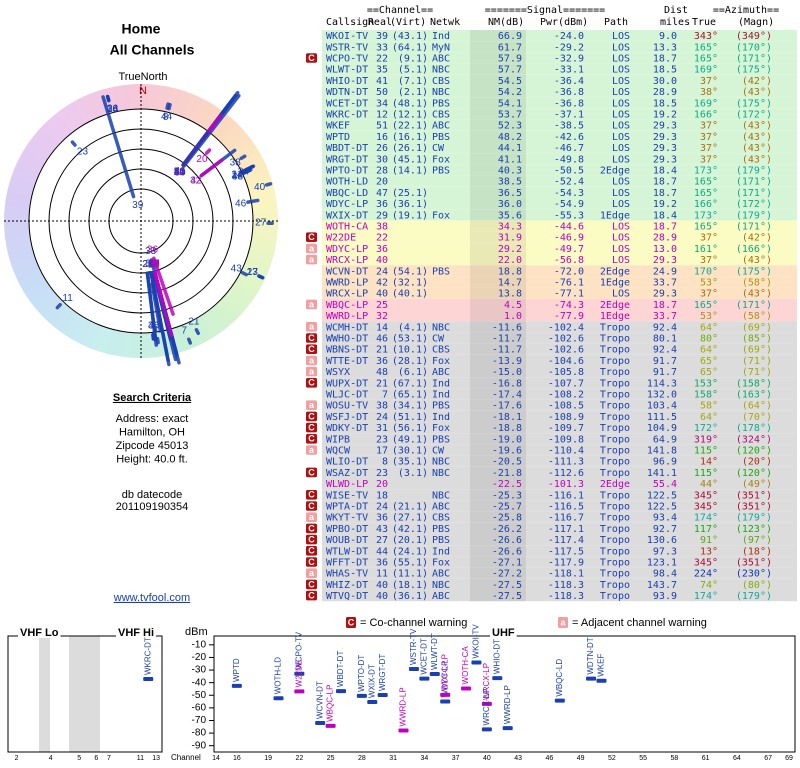  Describe the element at coordinates (559, 678) in the screenshot. I see `spectrum-callsign: WBQC-LD` at that location.